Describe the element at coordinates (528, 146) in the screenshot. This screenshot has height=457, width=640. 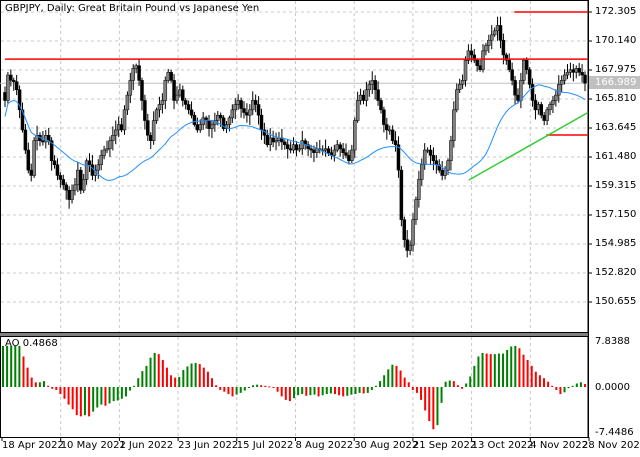
I see `trend-line` at that location.